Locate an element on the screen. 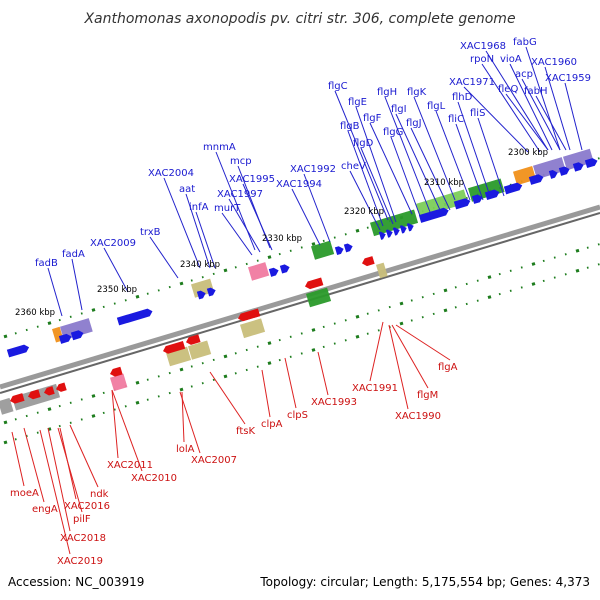  gene-label: XAC2016 is located at coordinates (87, 506).